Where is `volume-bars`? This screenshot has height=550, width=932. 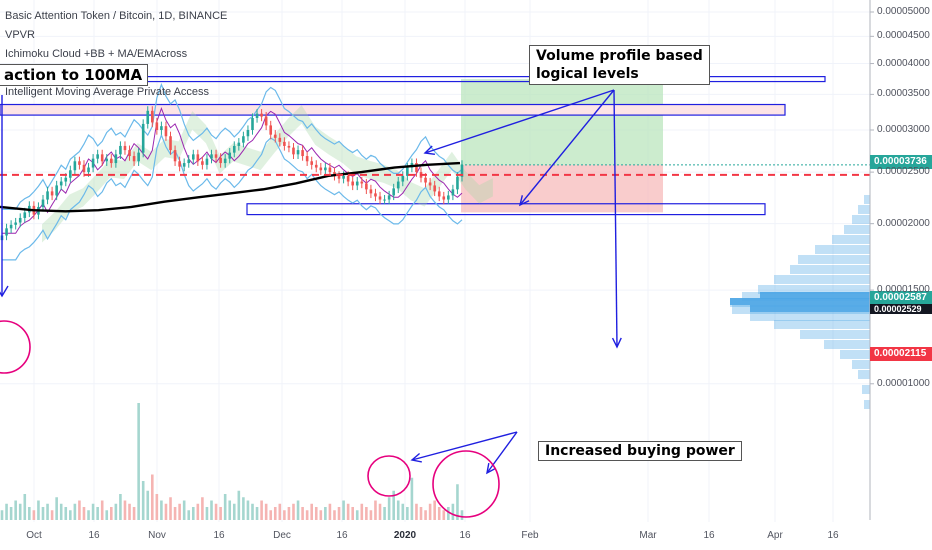 volume-bars is located at coordinates (232, 461).